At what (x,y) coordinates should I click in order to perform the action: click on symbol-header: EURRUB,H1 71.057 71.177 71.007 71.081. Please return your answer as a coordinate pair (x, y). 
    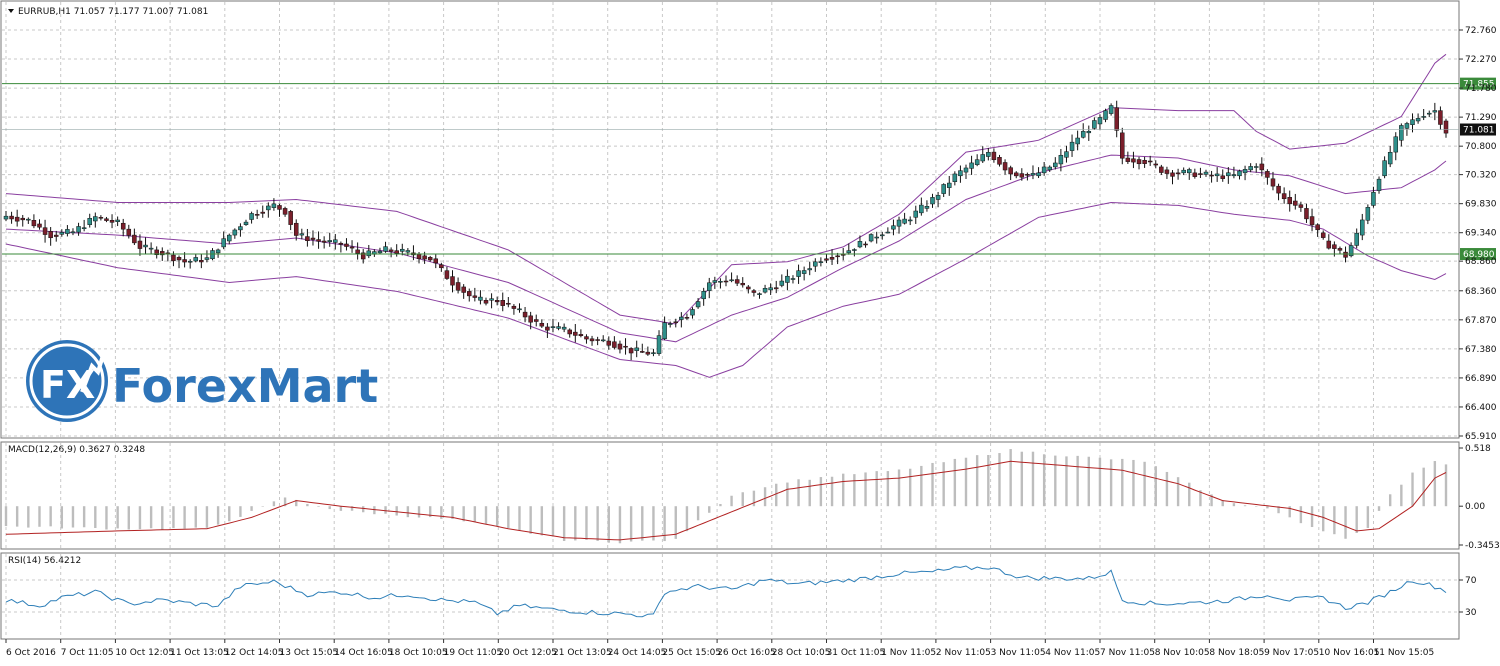
    Looking at the image, I should click on (113, 12).